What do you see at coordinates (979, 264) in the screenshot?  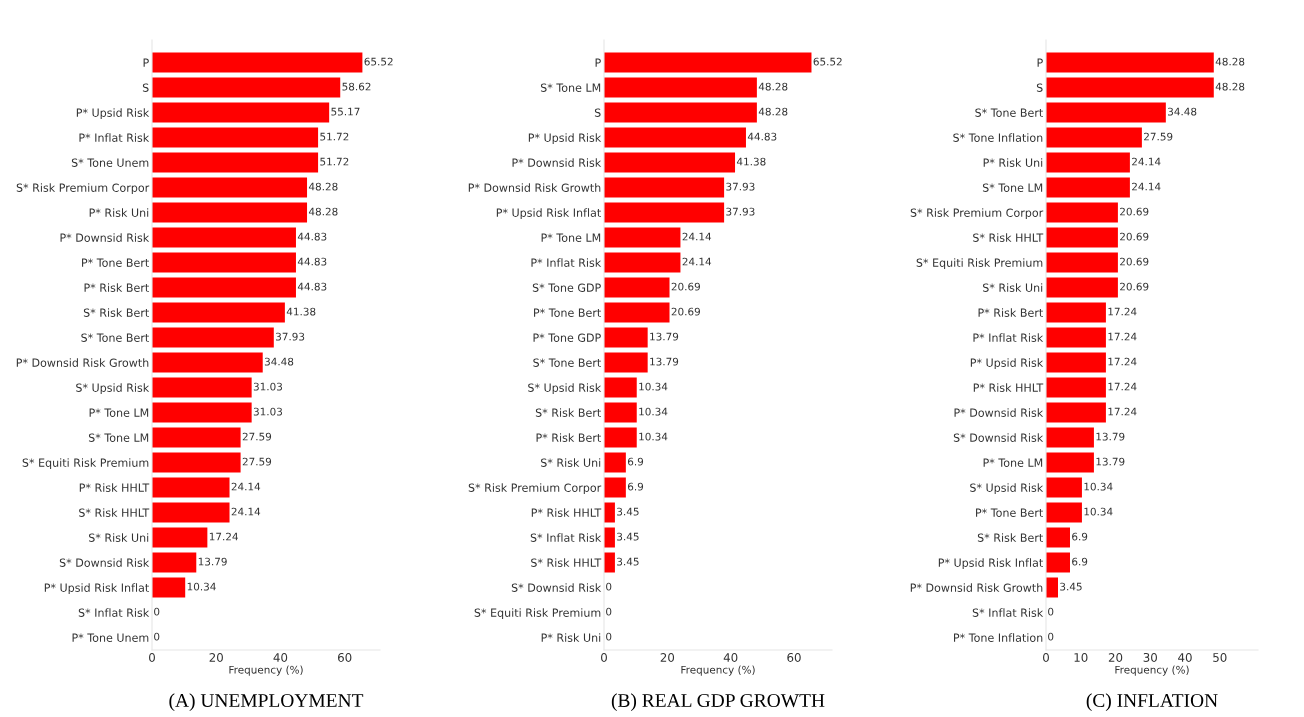 I see `y-tick-label: S* Equiti Risk Premium` at bounding box center [979, 264].